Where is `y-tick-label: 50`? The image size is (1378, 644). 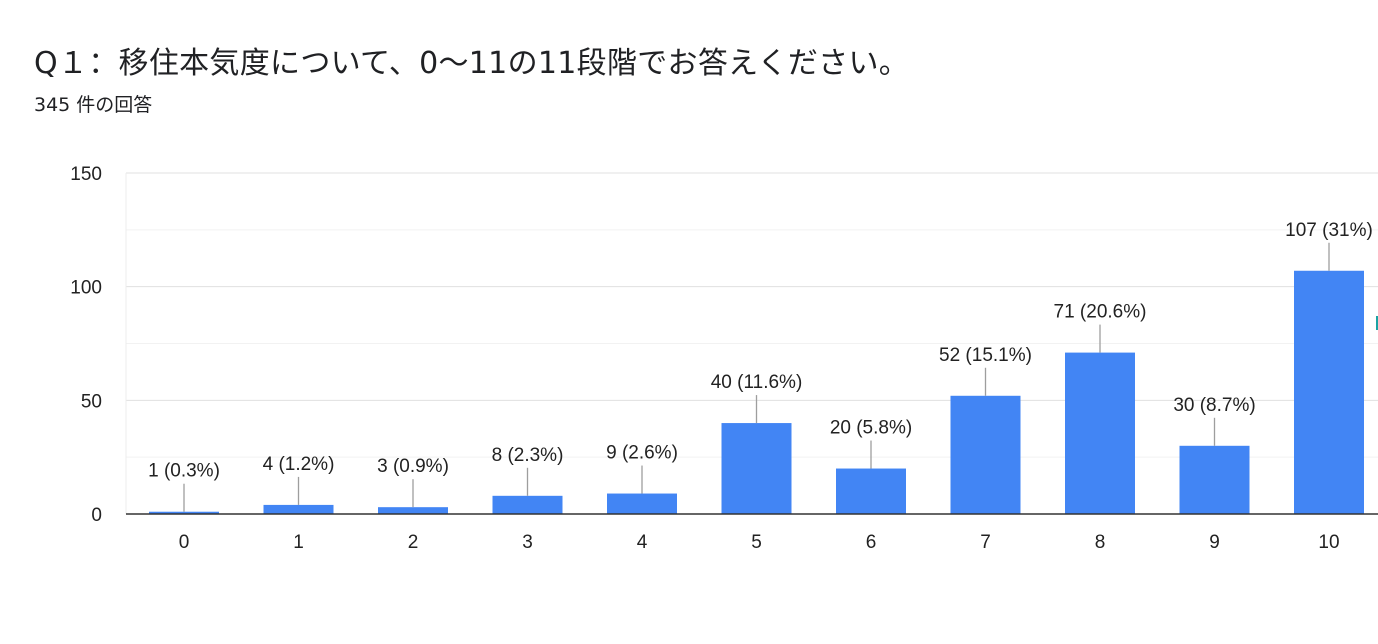 y-tick-label: 50 is located at coordinates (91, 401).